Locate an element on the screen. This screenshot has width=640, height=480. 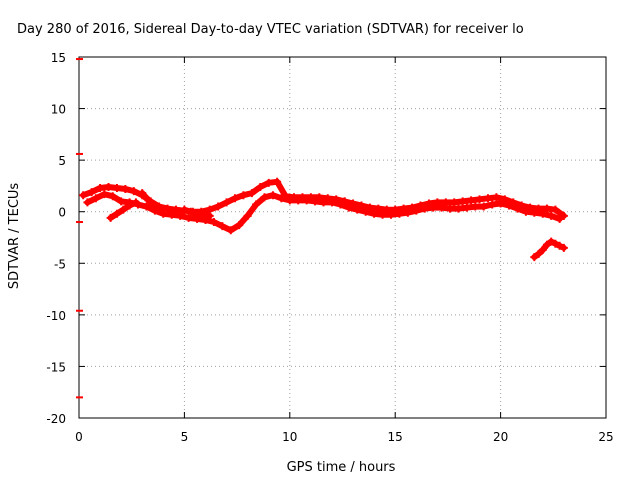
x-tick-label: 25 is located at coordinates (605, 437).